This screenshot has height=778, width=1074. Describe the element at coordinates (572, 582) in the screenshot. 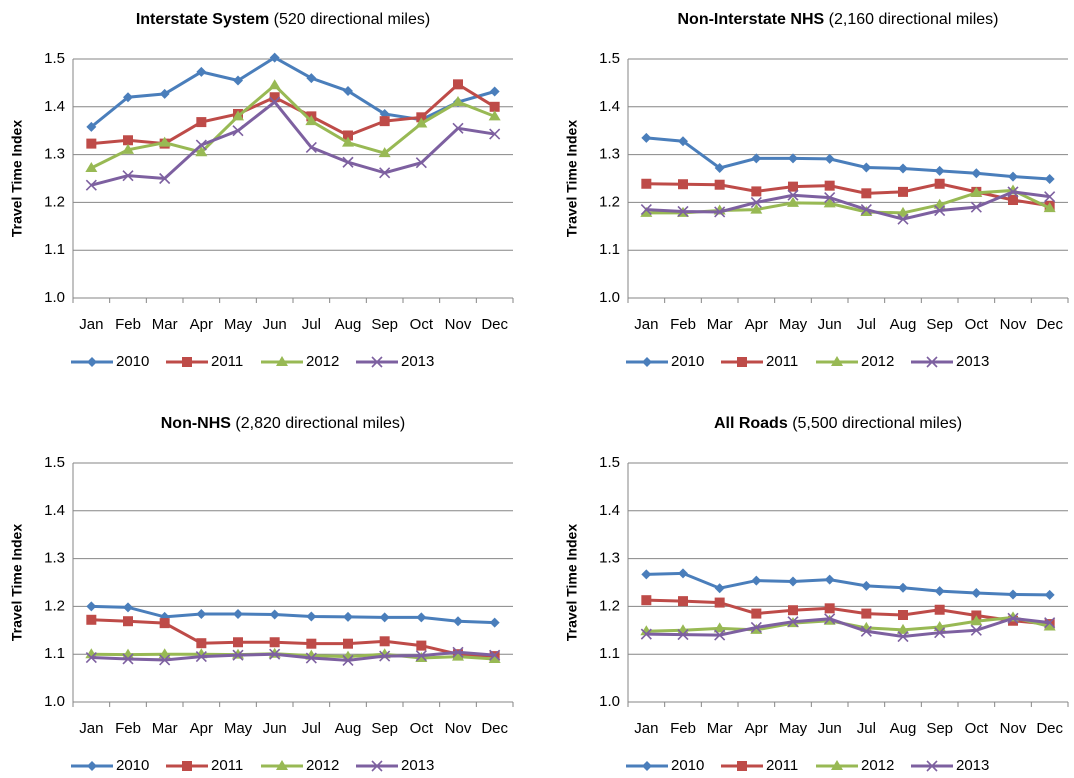

I see `y-axis-label: Travel Time Index` at that location.